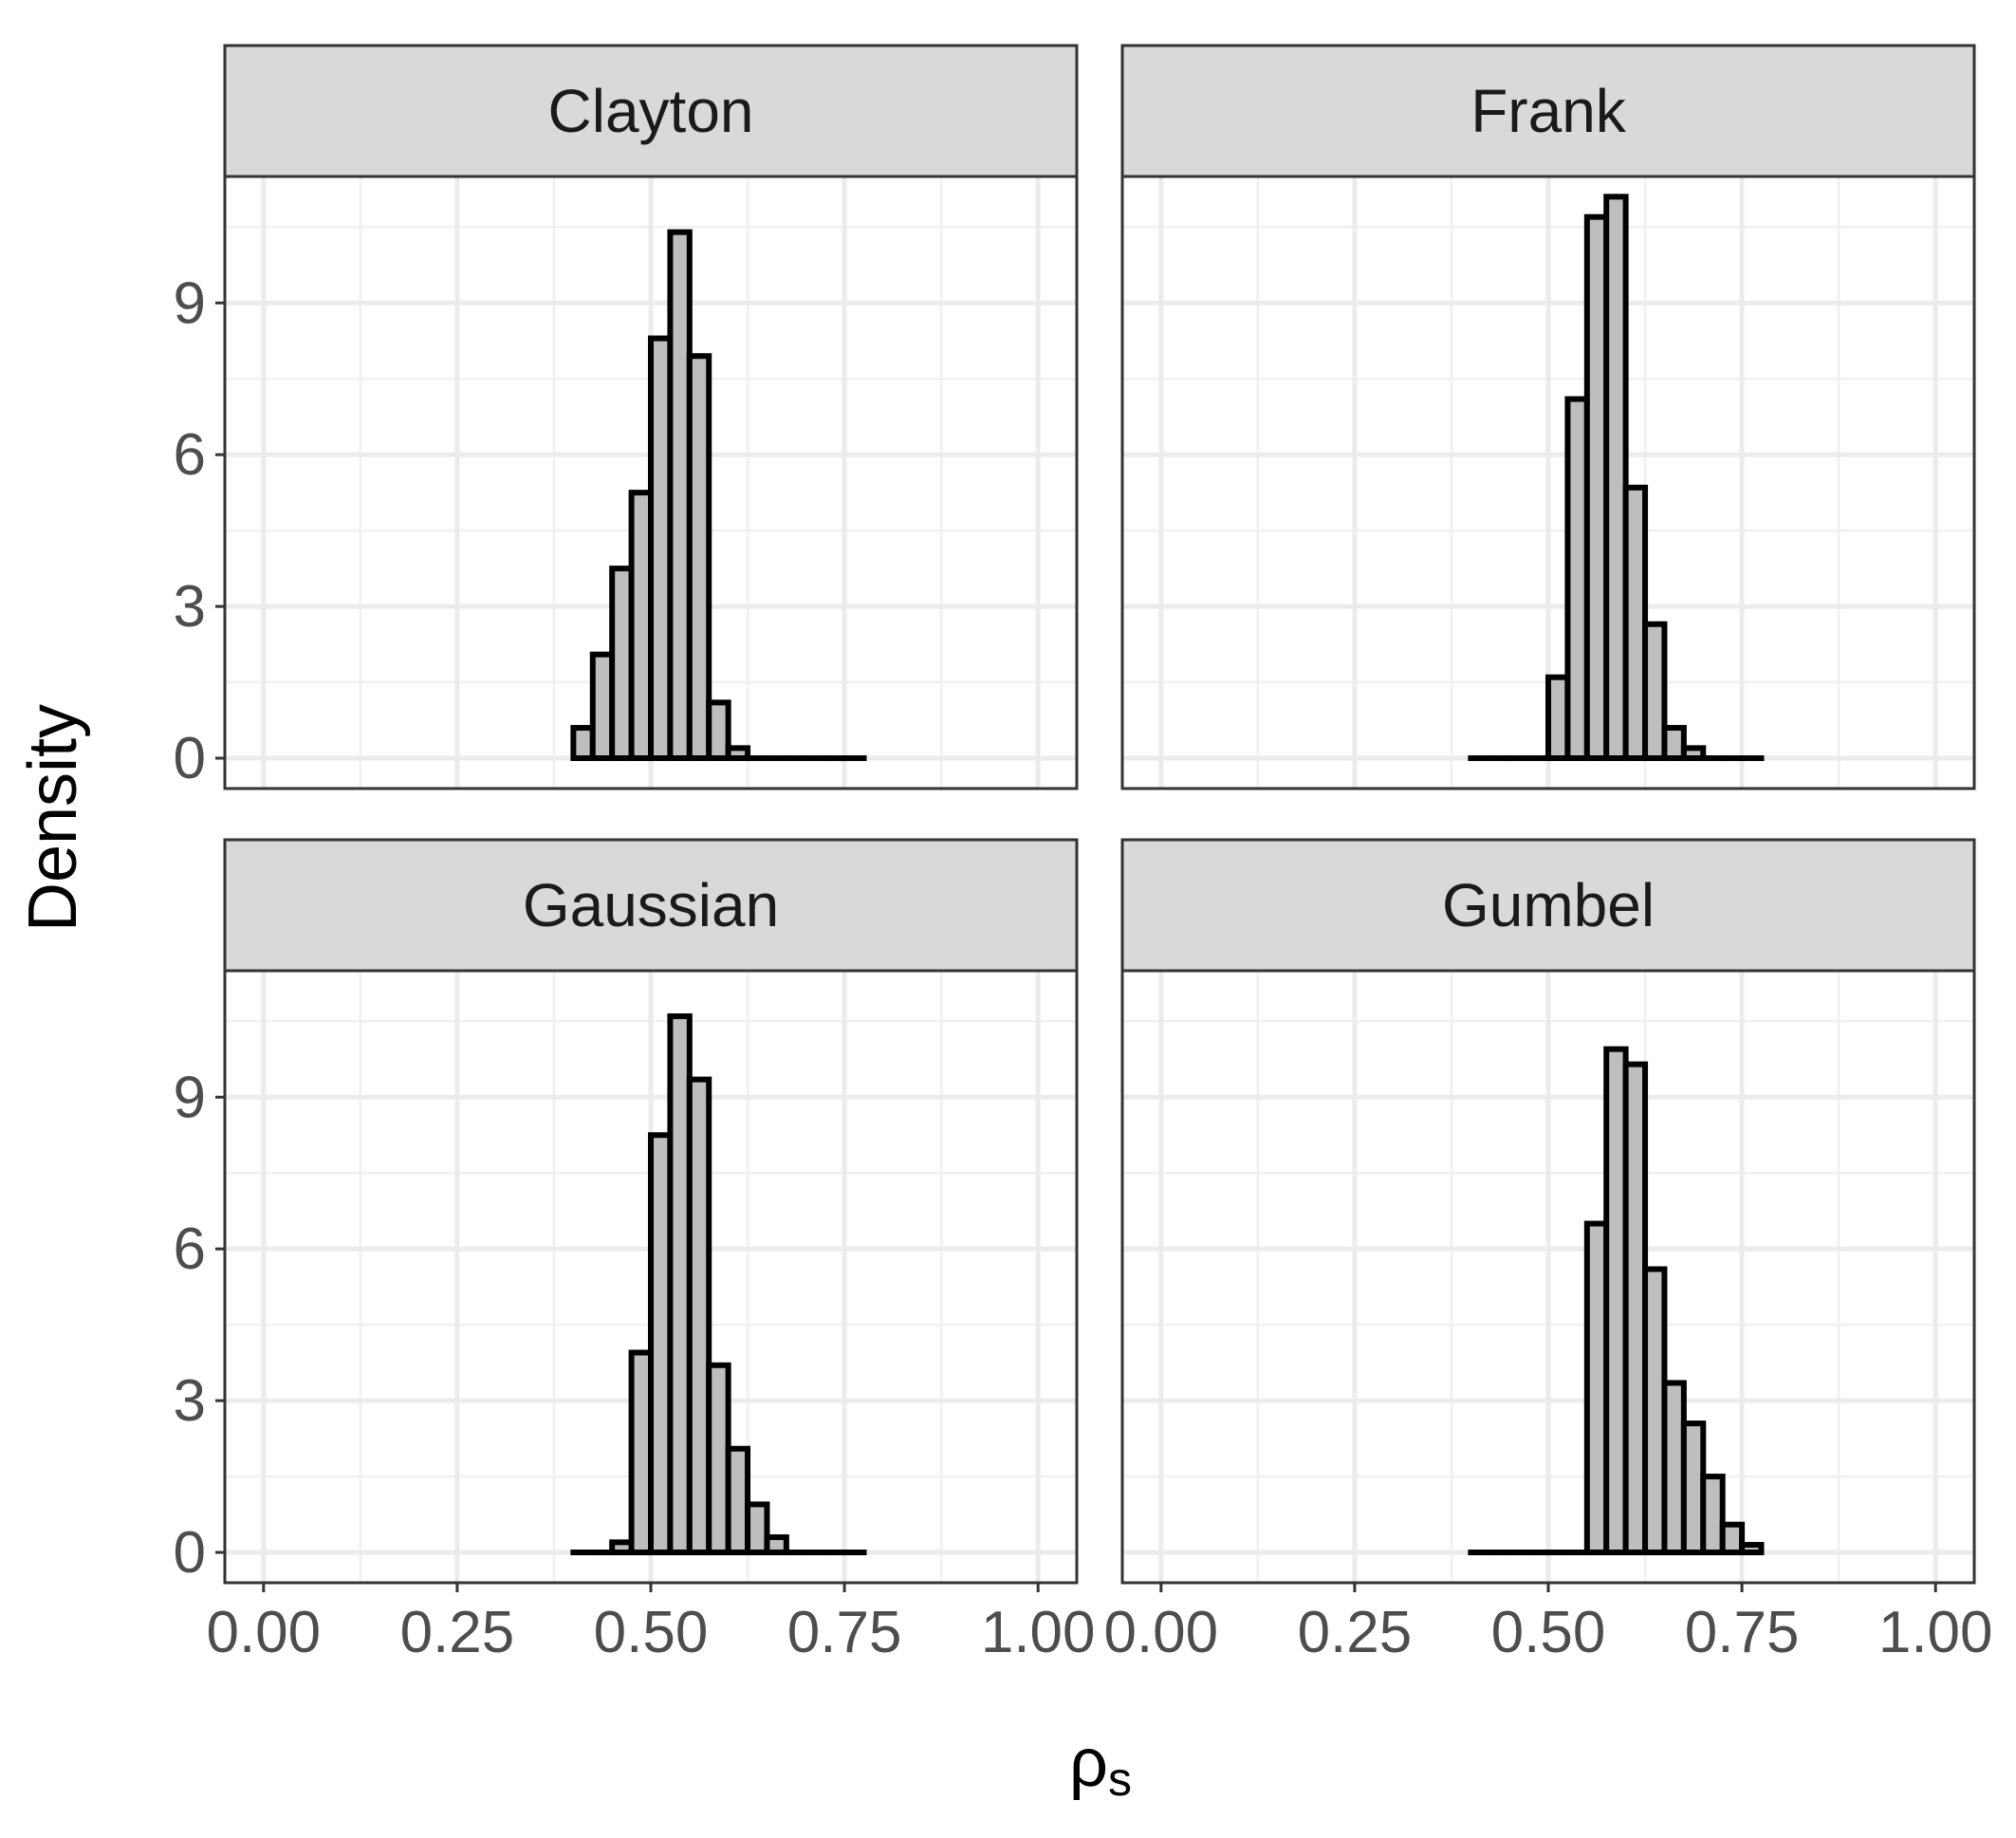  What do you see at coordinates (53, 818) in the screenshot?
I see `y-axis-title: Density` at bounding box center [53, 818].